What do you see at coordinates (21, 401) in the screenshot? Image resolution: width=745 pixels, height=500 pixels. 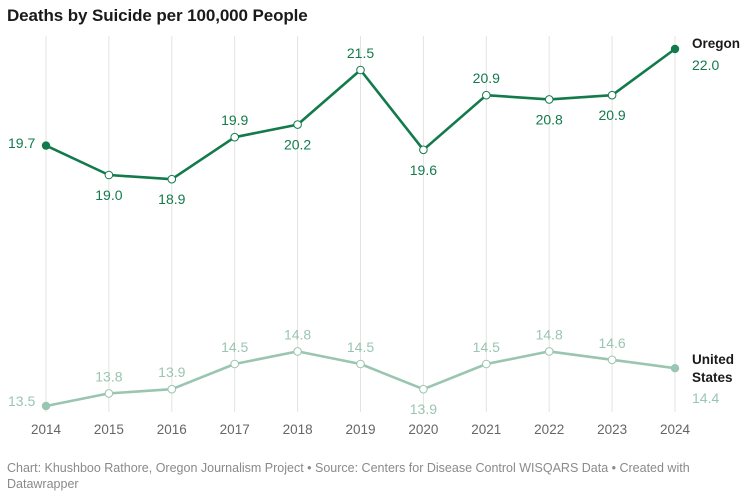 I see `data-label-united-states-2014: 13.5` at bounding box center [21, 401].